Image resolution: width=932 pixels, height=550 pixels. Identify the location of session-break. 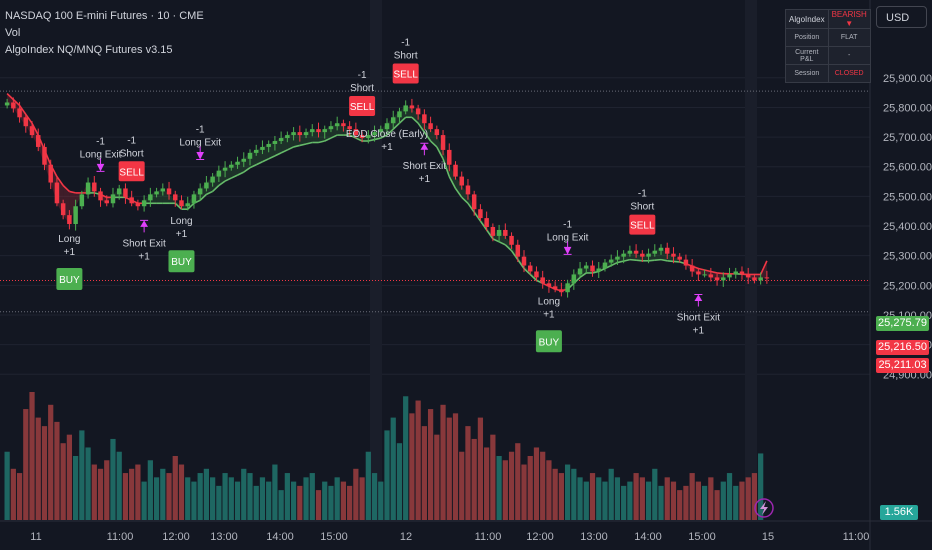
(751, 260).